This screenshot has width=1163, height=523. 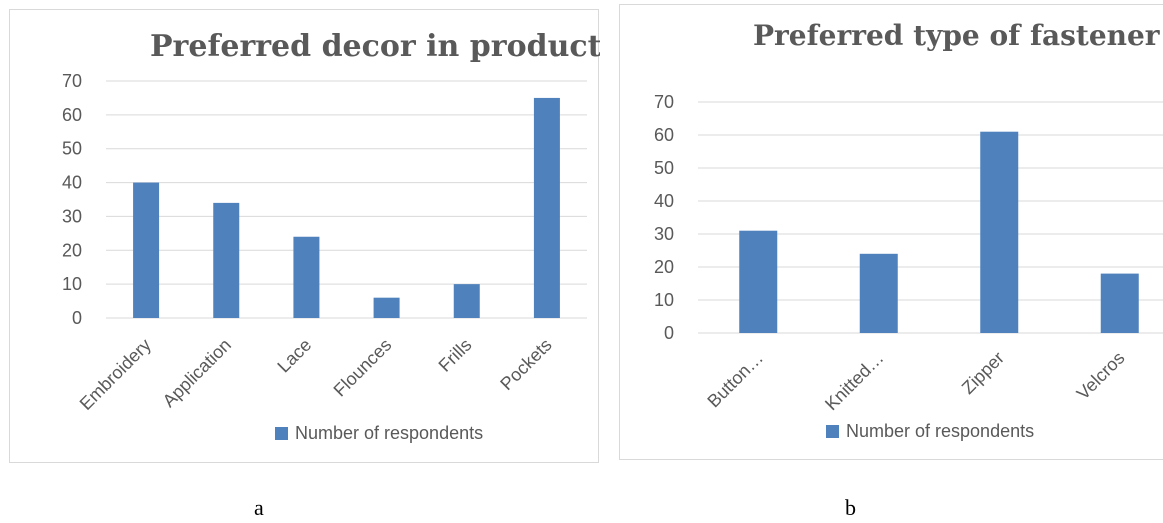 I want to click on x-tick-label: Lace, so click(x=294, y=356).